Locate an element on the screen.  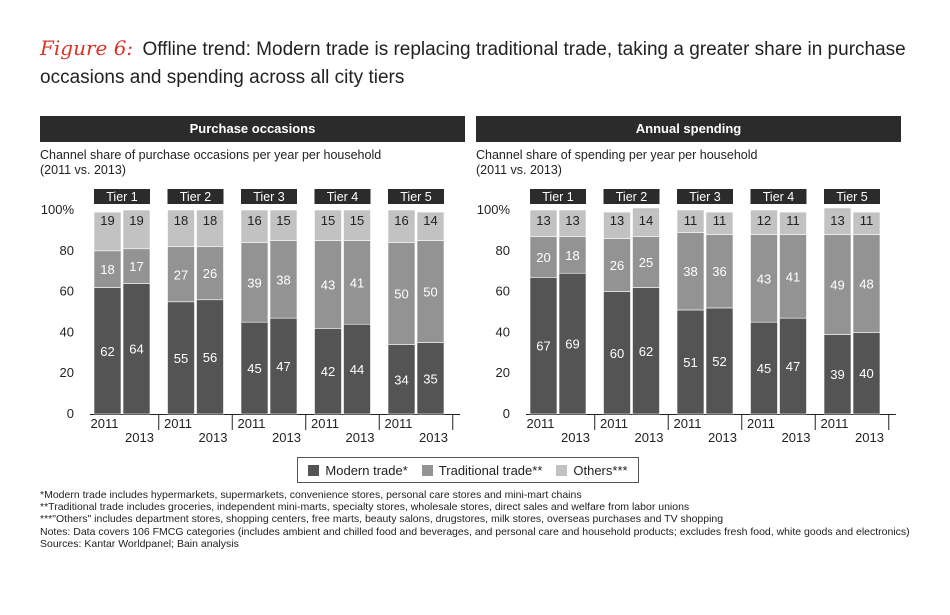
legend-item-traditional: Traditional trade** is located at coordinates (482, 470).